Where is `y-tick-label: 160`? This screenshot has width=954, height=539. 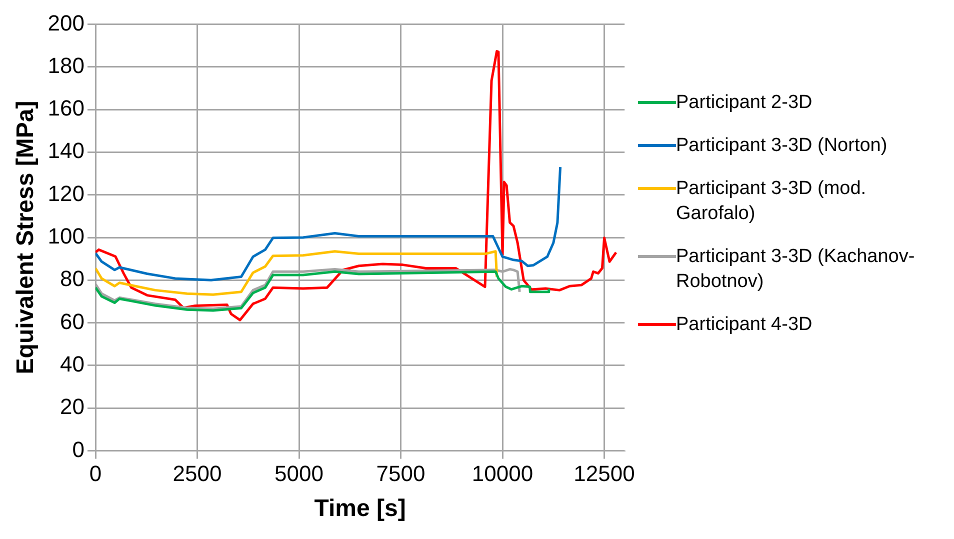 y-tick-label: 160 is located at coordinates (66, 108).